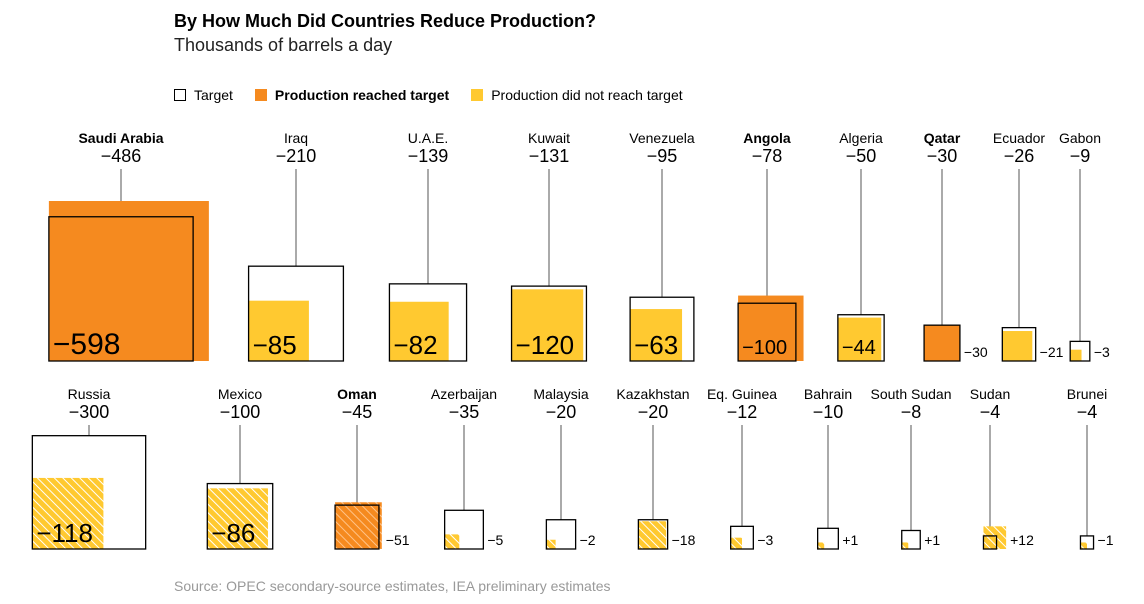  I want to click on actual-label-azerbaijan: −5, so click(495, 540).